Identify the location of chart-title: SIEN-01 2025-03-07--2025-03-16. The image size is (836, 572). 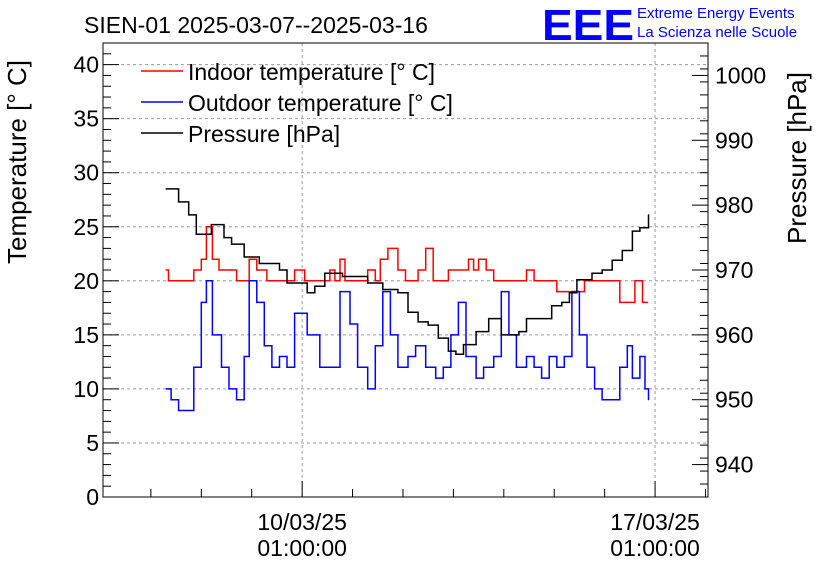
(256, 25).